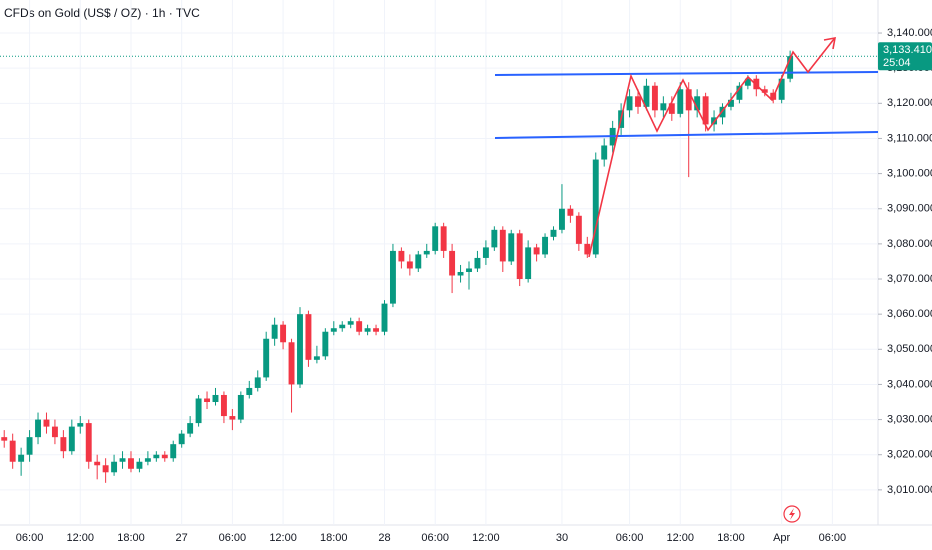  What do you see at coordinates (909, 103) in the screenshot?
I see `y-tick-label: 3,120.000` at bounding box center [909, 103].